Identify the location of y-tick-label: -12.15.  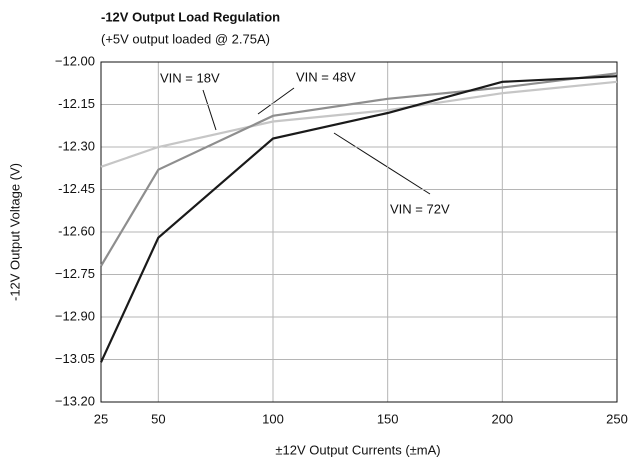
(76, 103).